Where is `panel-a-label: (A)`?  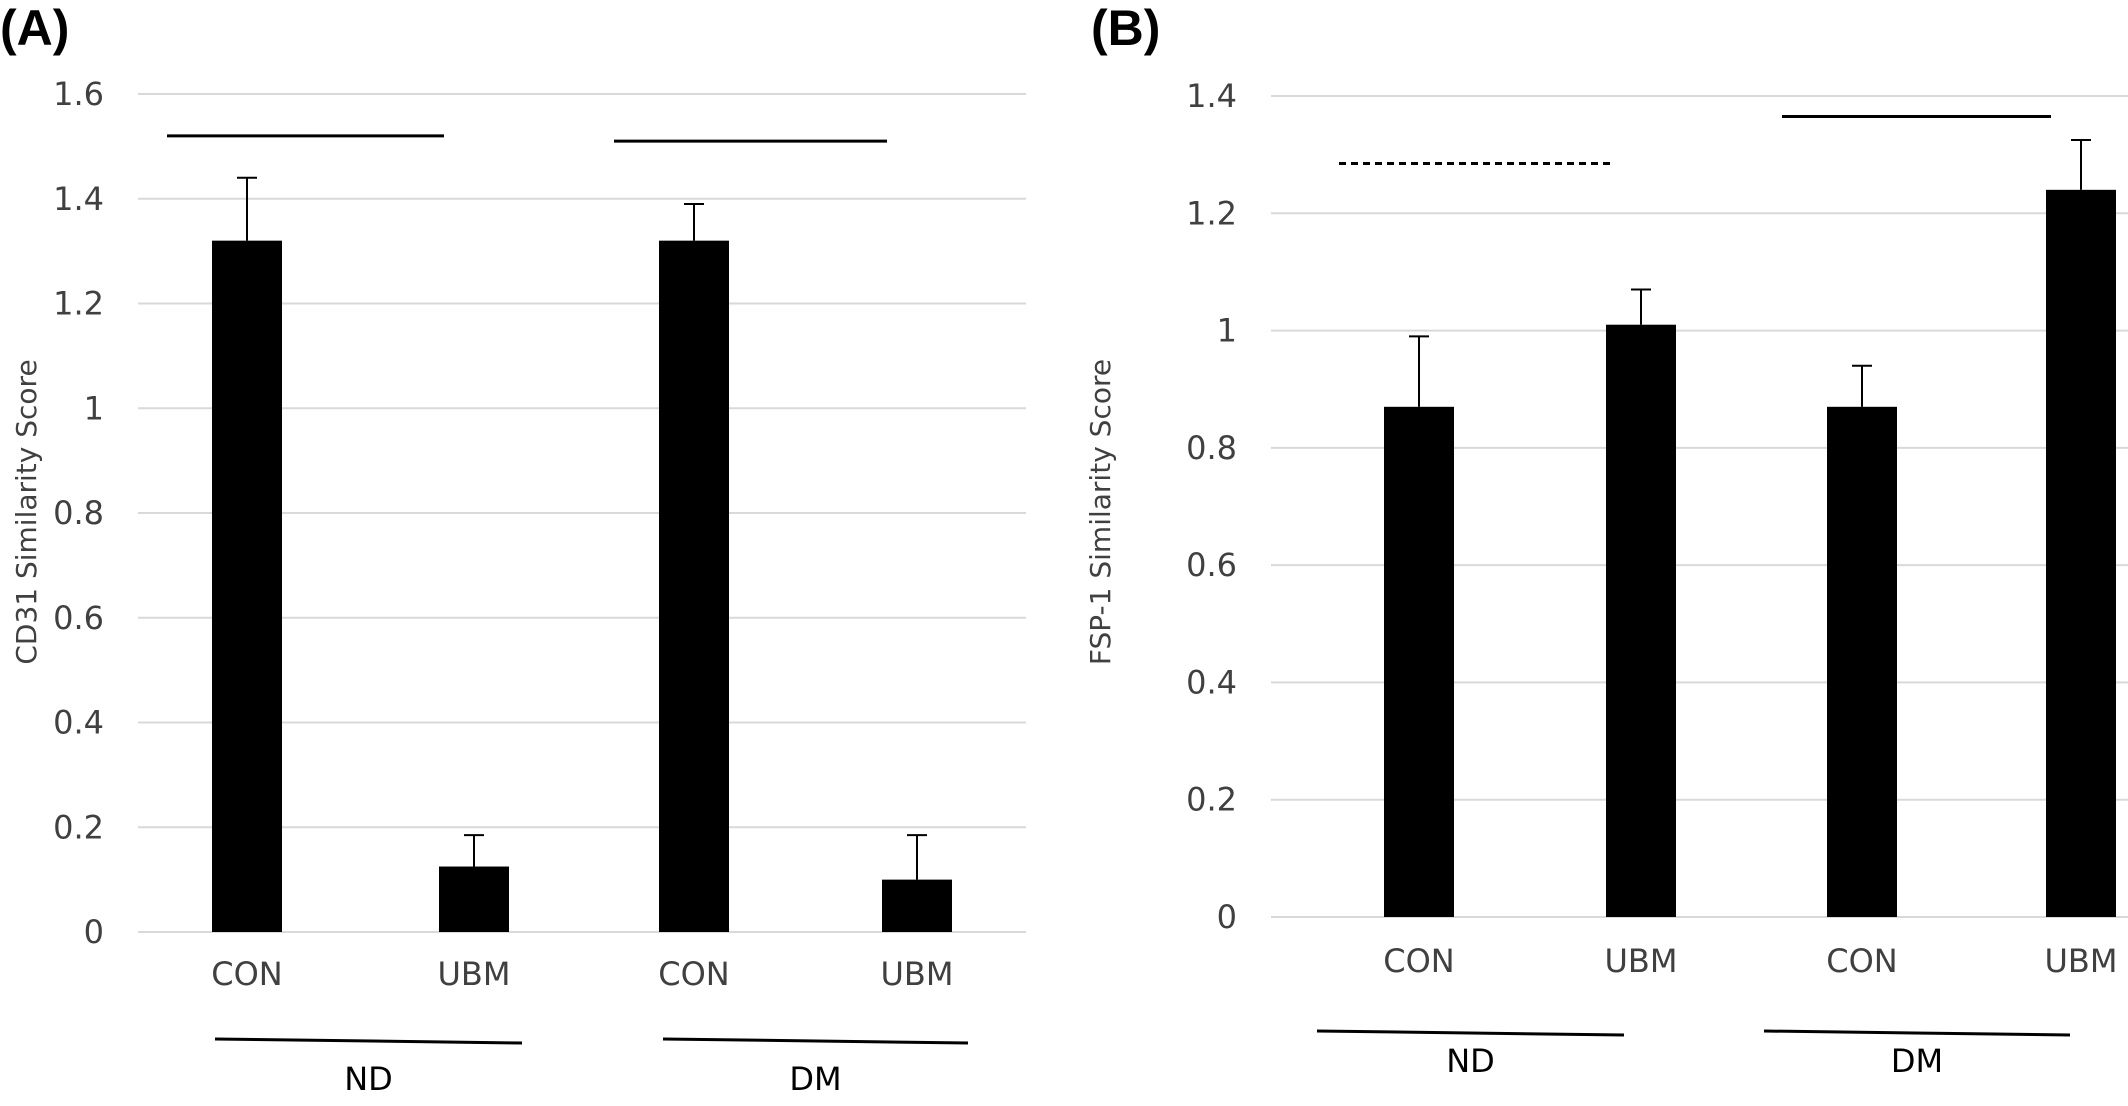
panel-a-label: (A) is located at coordinates (35, 28).